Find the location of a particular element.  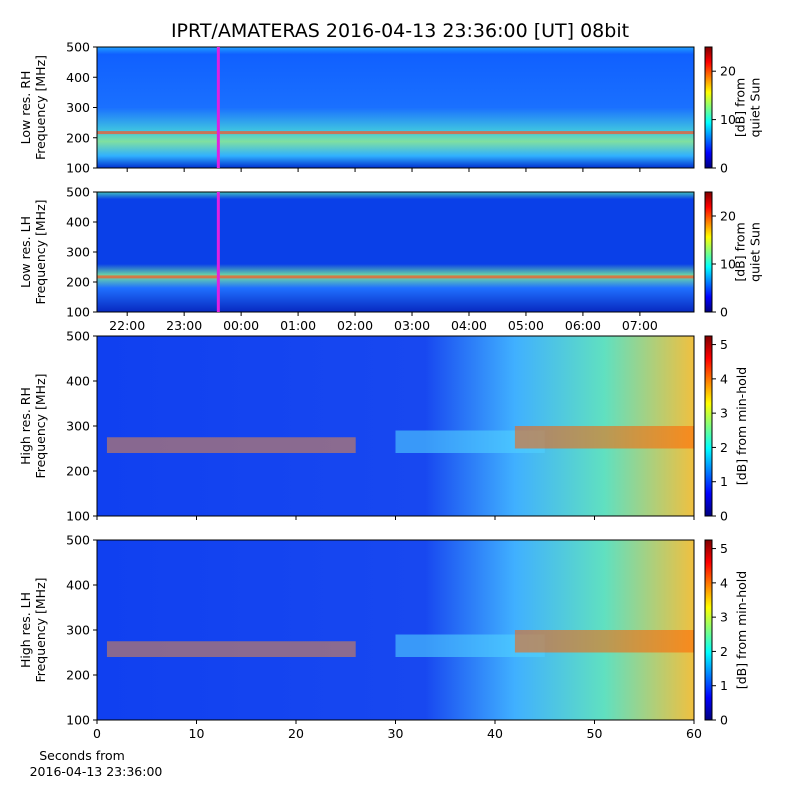

y-axis-label: High res. LH is located at coordinates (25, 630).